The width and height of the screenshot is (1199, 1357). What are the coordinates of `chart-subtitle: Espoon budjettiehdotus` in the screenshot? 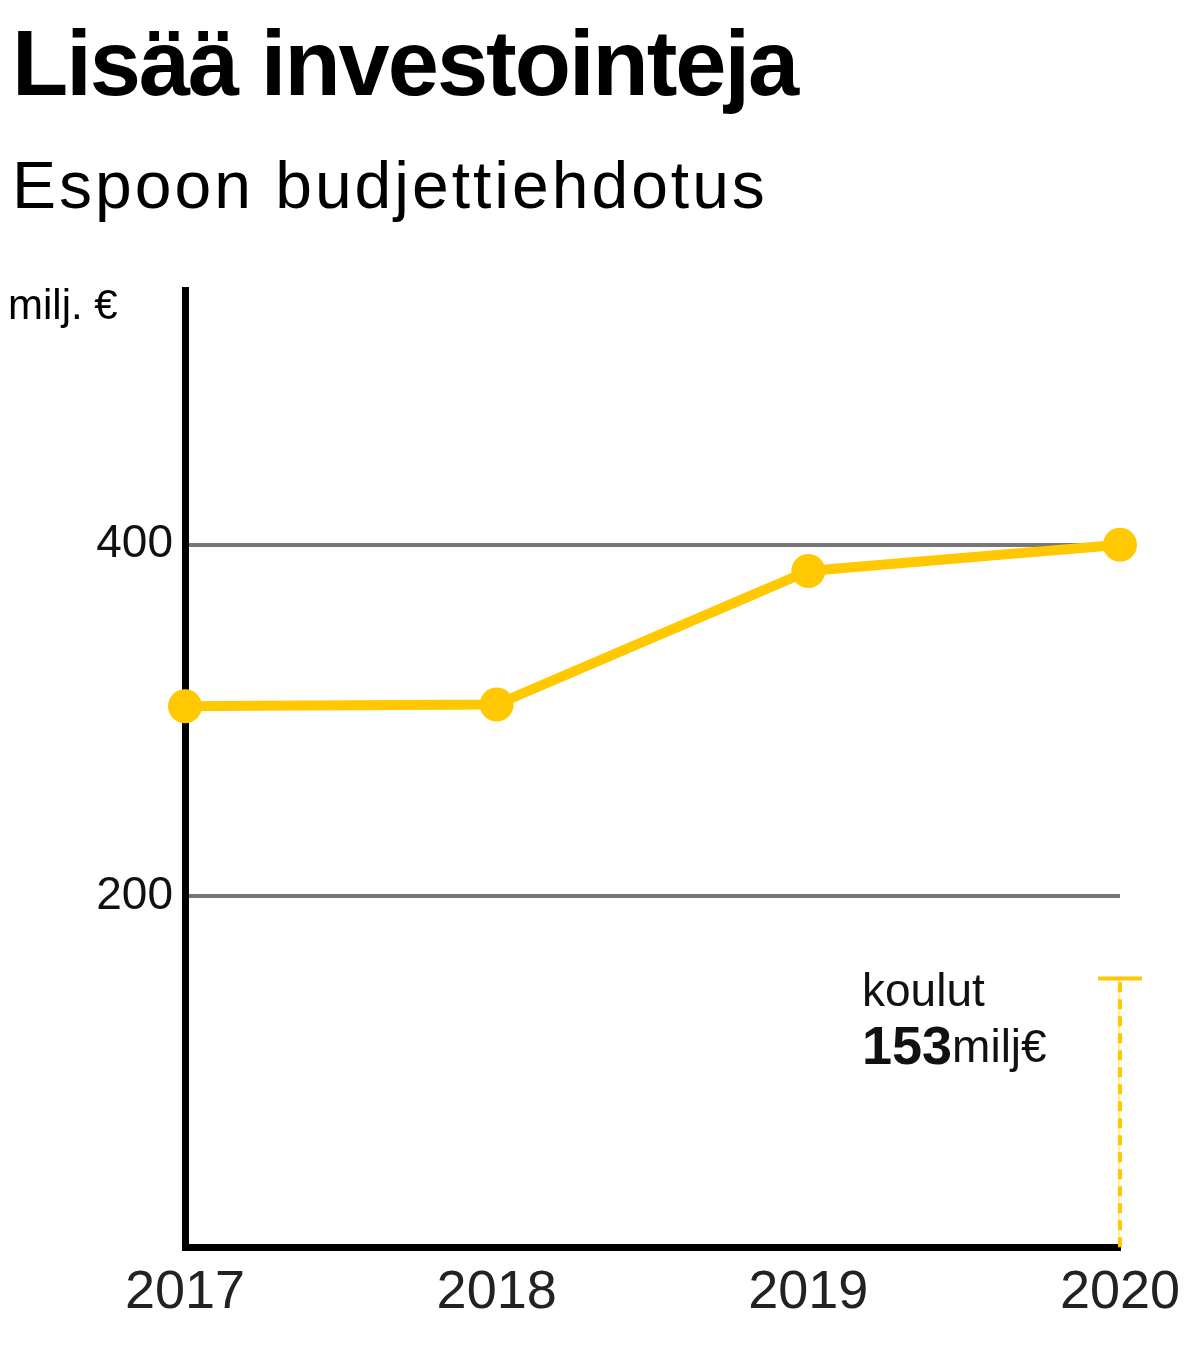 It's located at (390, 185).